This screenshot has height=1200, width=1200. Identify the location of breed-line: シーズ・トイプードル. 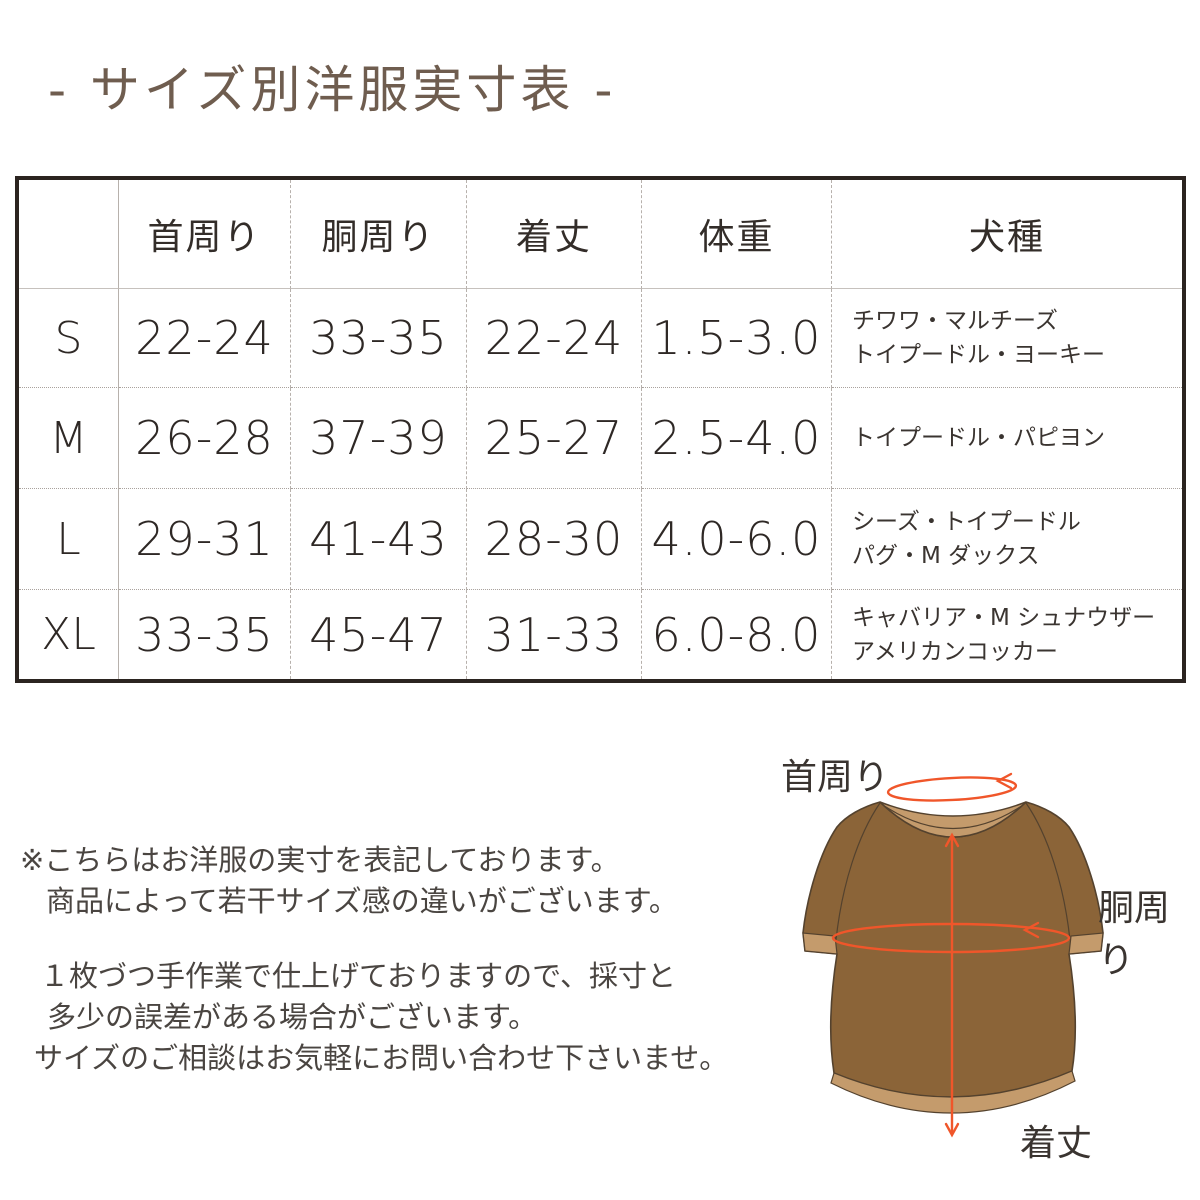
(966, 522).